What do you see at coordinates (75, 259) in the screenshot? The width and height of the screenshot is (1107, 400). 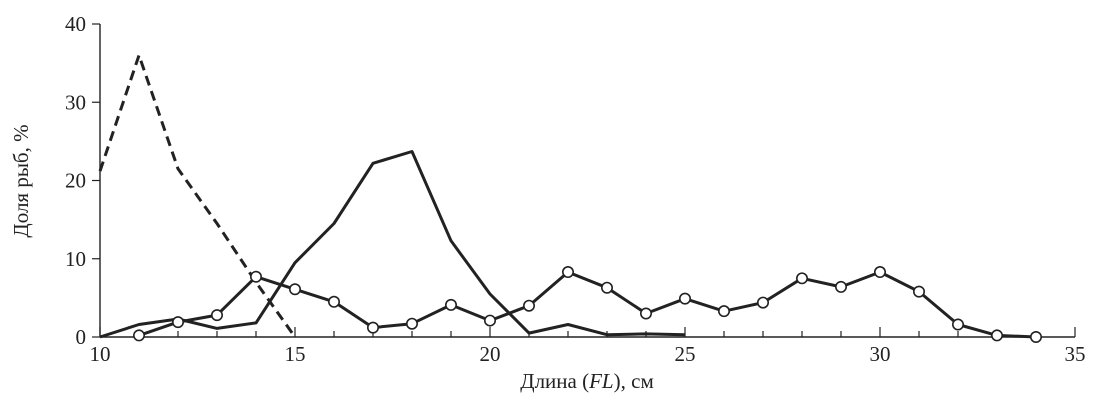 I see `y-tick-label: 10` at bounding box center [75, 259].